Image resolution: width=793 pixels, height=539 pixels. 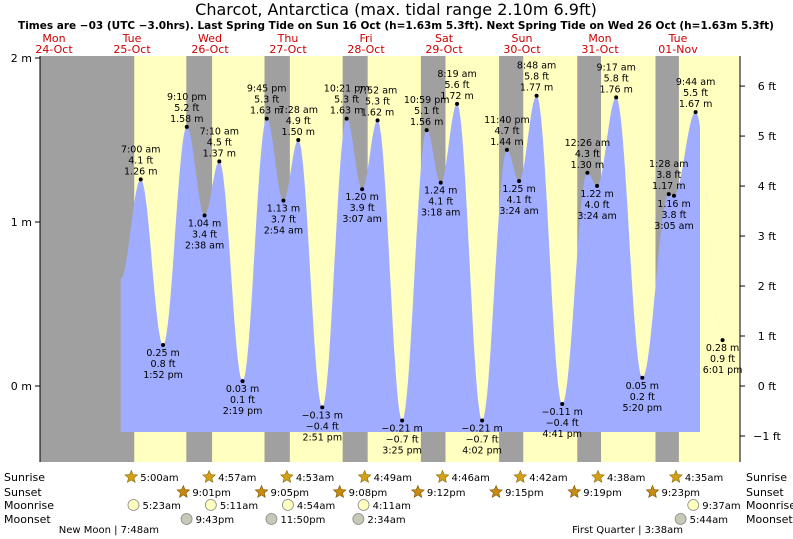 What do you see at coordinates (767, 336) in the screenshot?
I see `y-tick-label-ft: 1 ft` at bounding box center [767, 336].